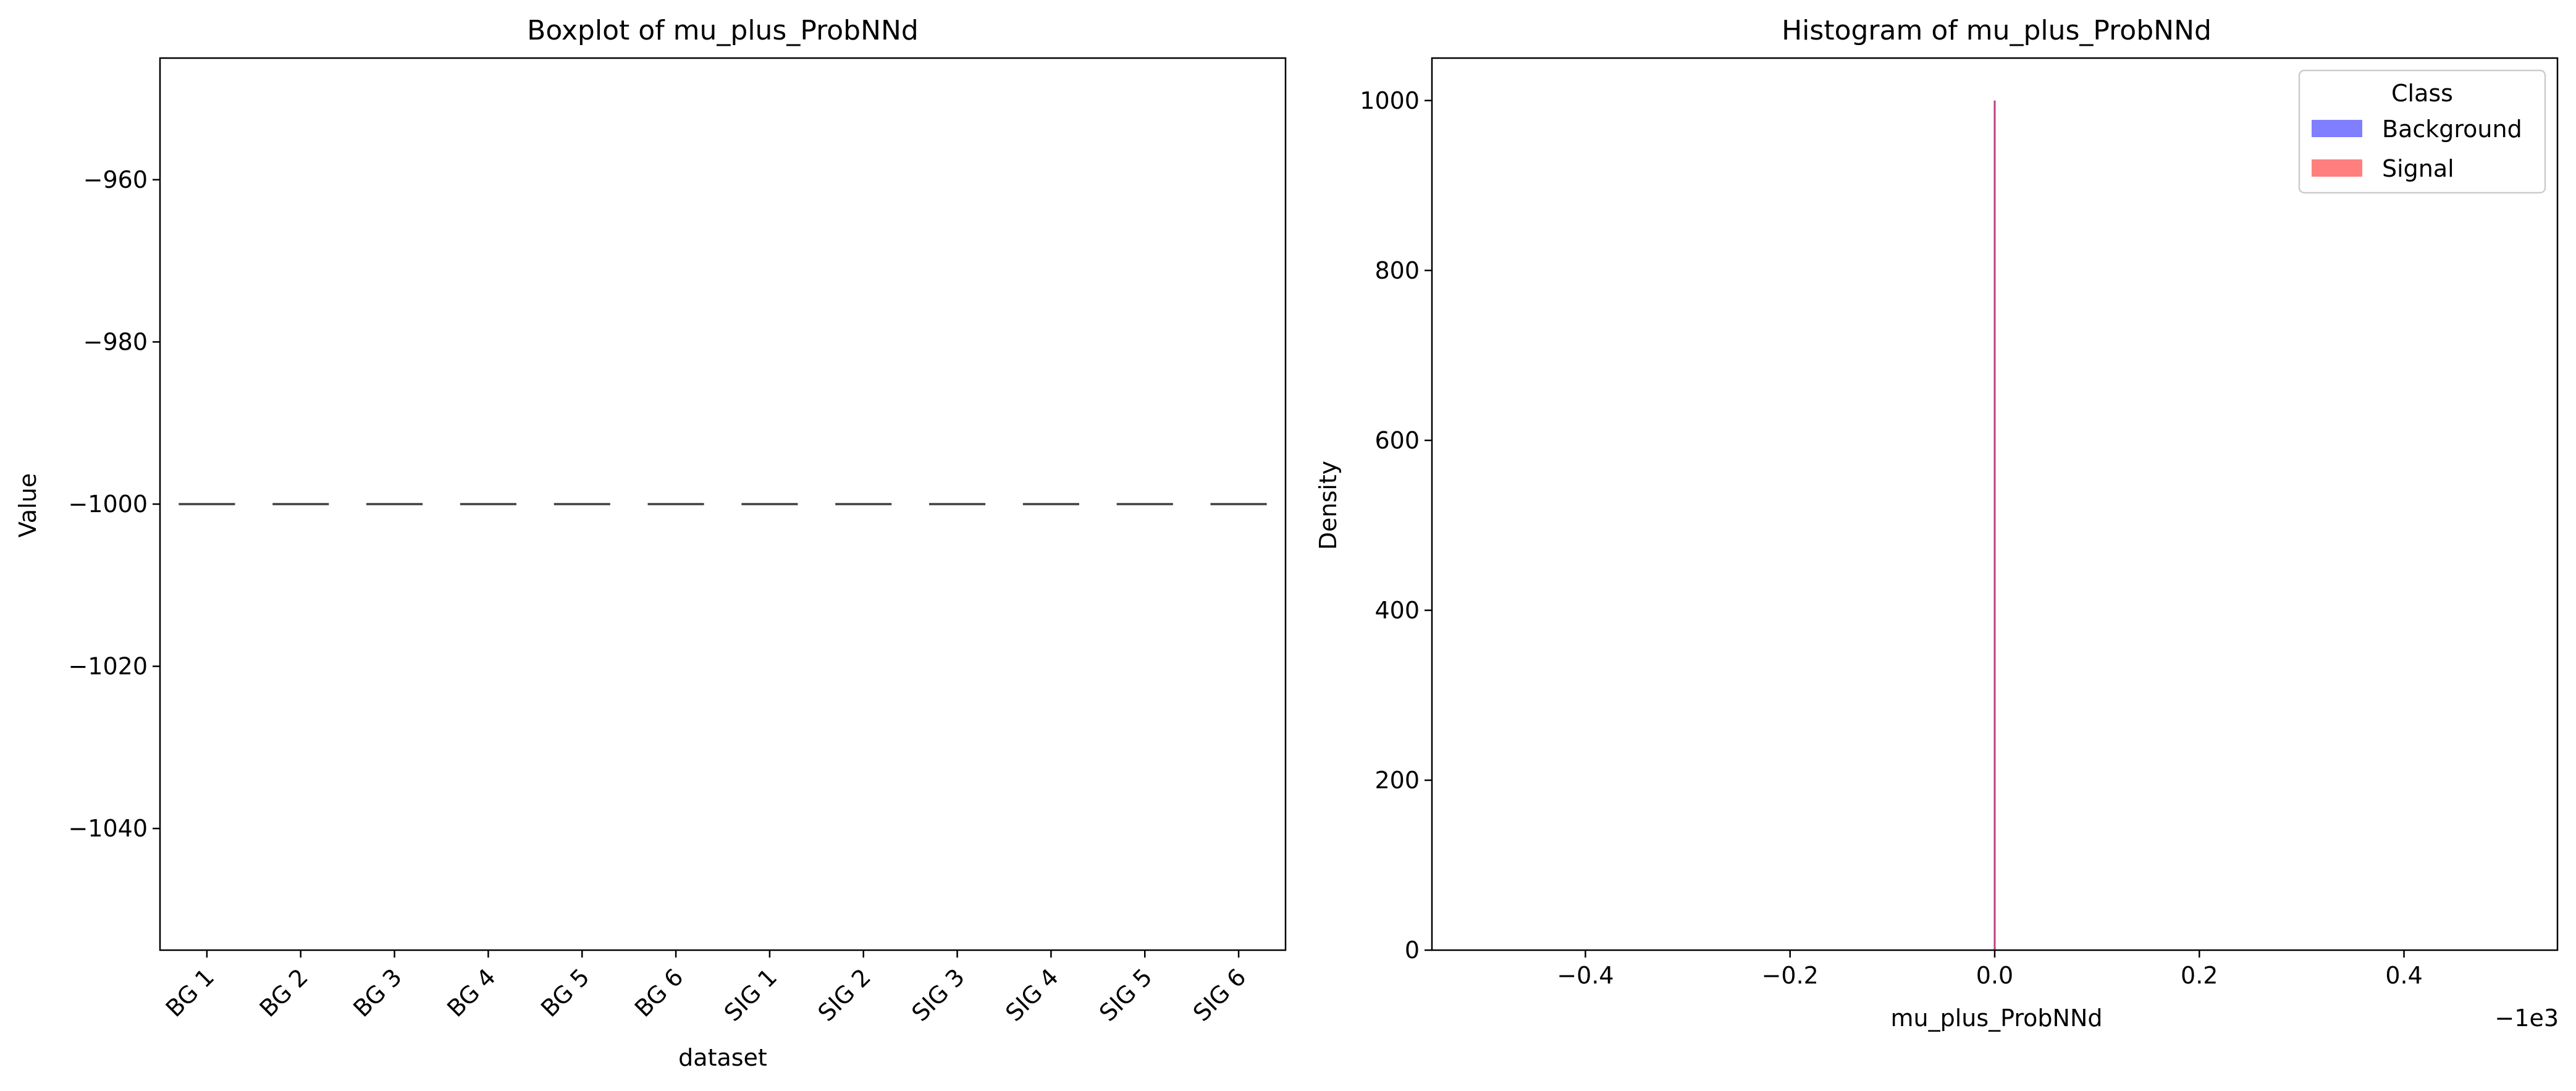 This screenshot has height=1091, width=2576. Describe the element at coordinates (938, 995) in the screenshot. I see `boxplot-x-tick-label: SIG 3` at that location.